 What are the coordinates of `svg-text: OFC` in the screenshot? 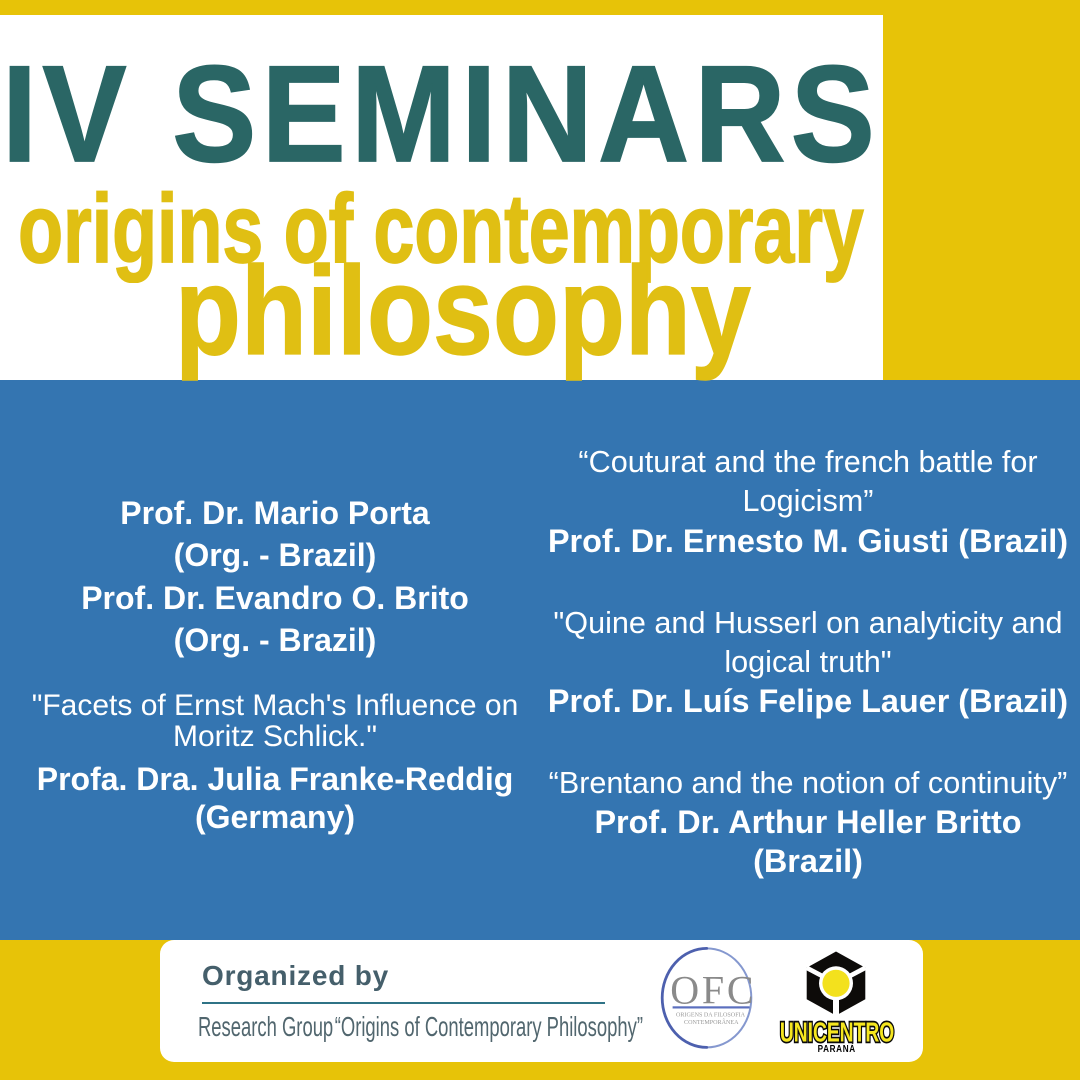 It's located at (713, 989).